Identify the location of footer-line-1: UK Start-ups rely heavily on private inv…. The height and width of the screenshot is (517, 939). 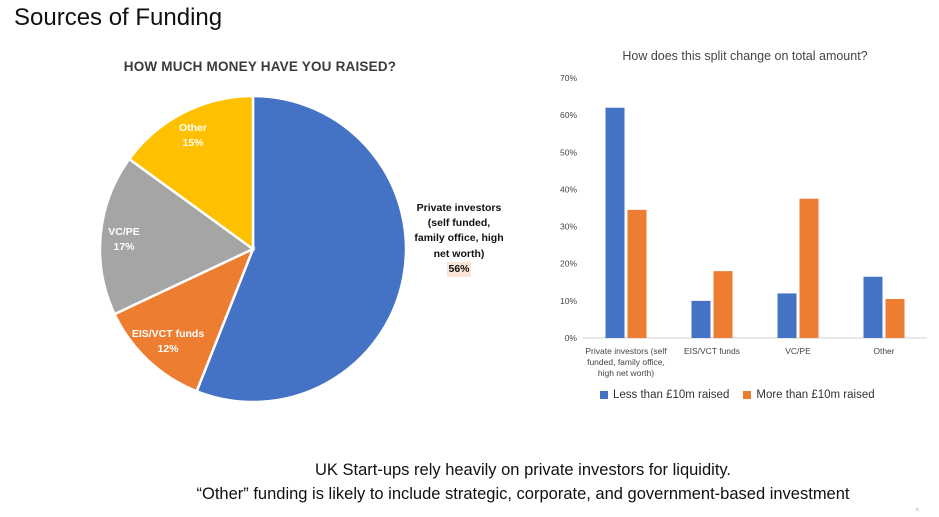
(523, 470).